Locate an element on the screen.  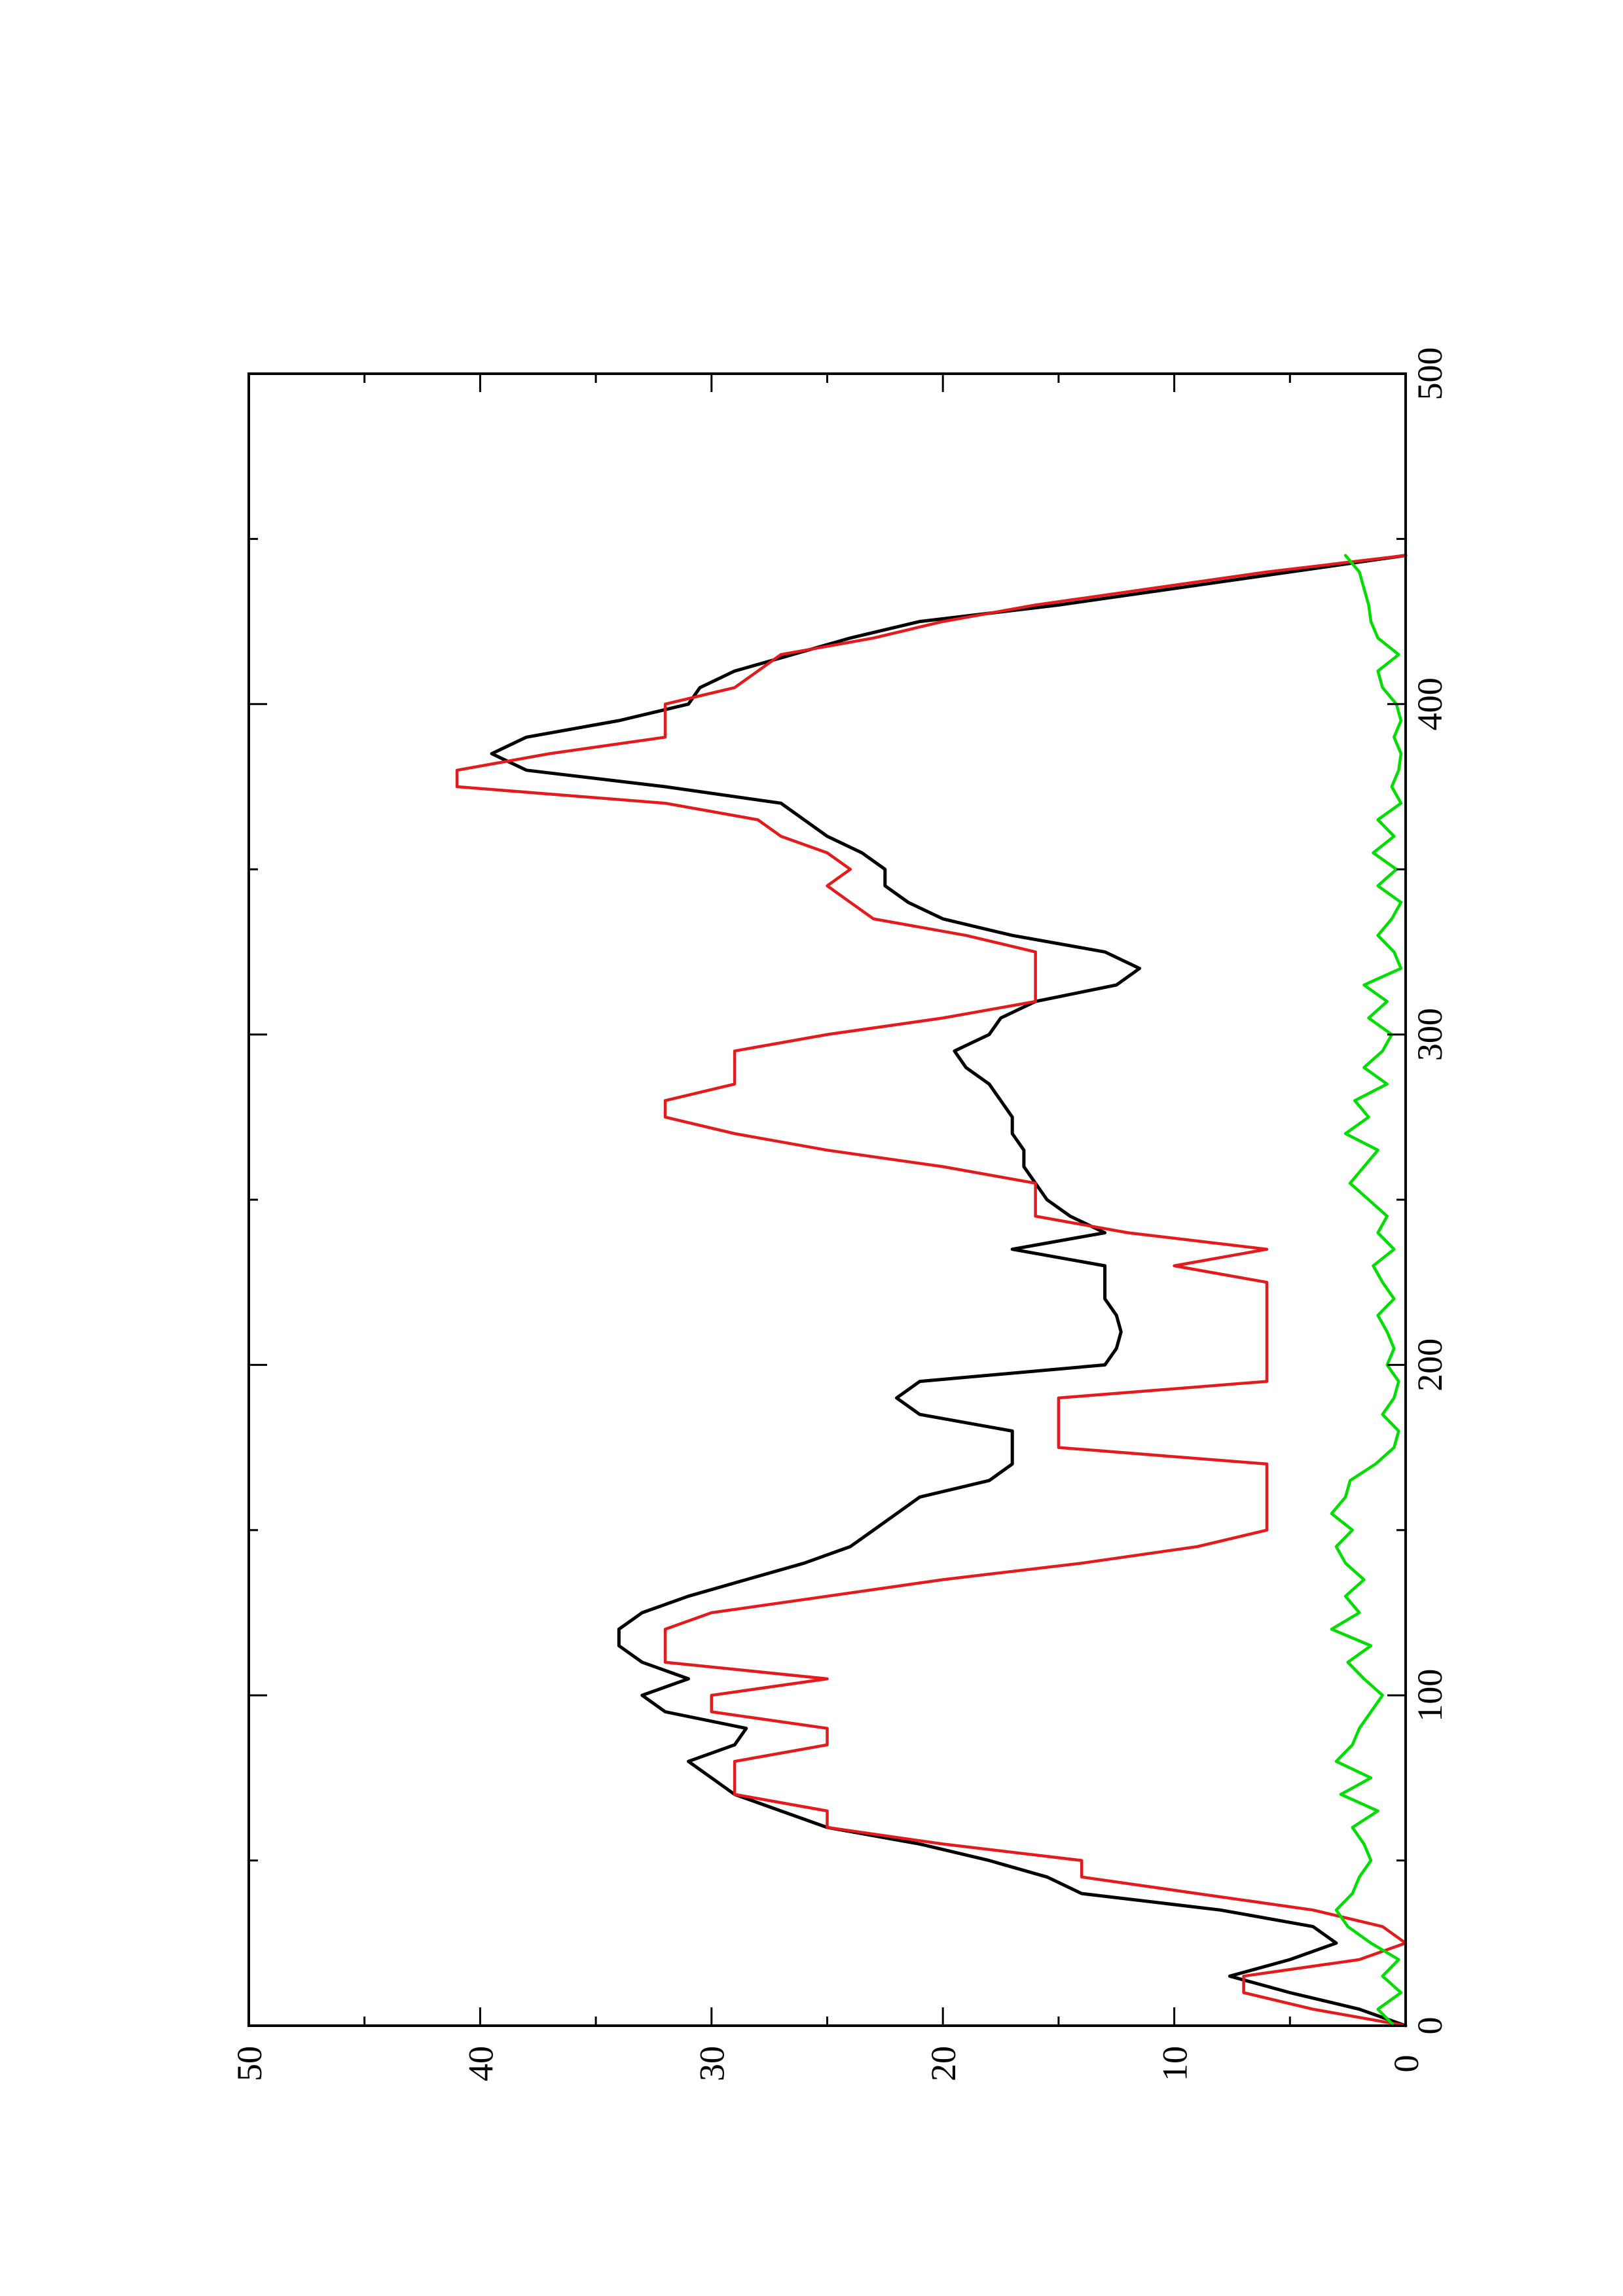
y-tick-label: 0 is located at coordinates (1406, 2064).